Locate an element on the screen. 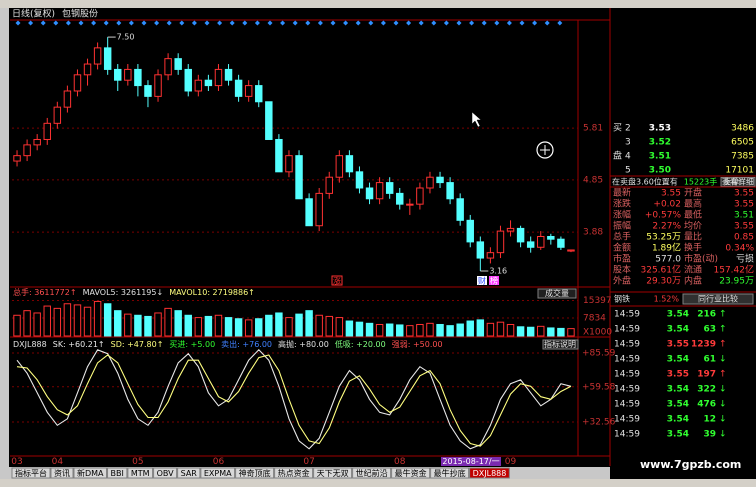 The image size is (756, 487). tab-label: MTM is located at coordinates (140, 473).